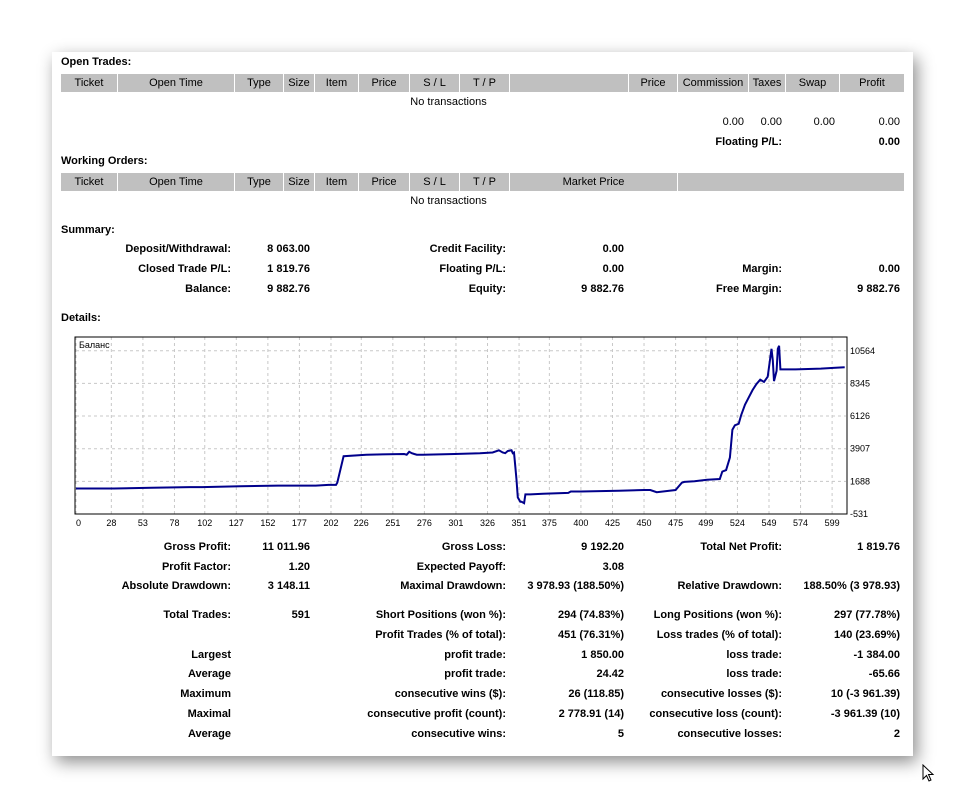 The width and height of the screenshot is (965, 810). What do you see at coordinates (872, 83) in the screenshot?
I see `col-profit: Profit` at bounding box center [872, 83].